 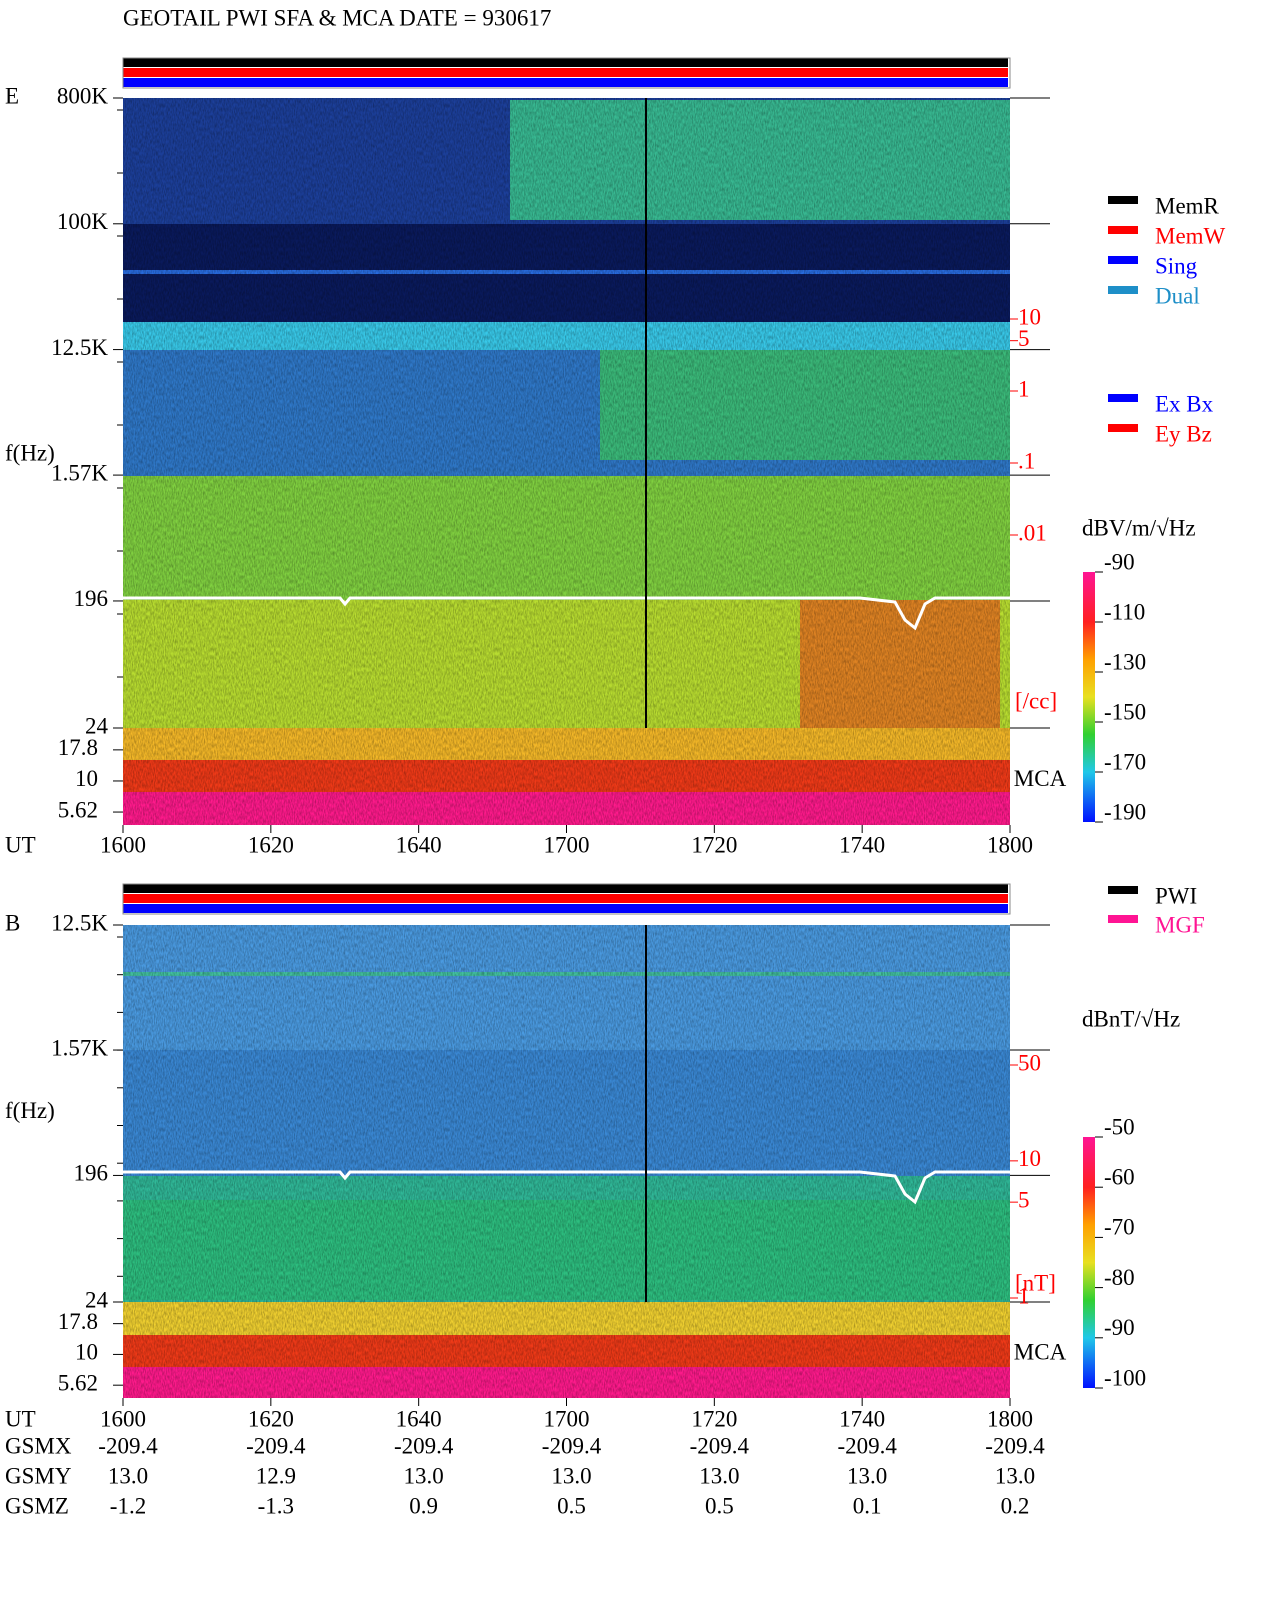 What do you see at coordinates (337, 17) in the screenshot?
I see `title: GEOTAIL PWI SFA & MCA DATE = 930617` at bounding box center [337, 17].